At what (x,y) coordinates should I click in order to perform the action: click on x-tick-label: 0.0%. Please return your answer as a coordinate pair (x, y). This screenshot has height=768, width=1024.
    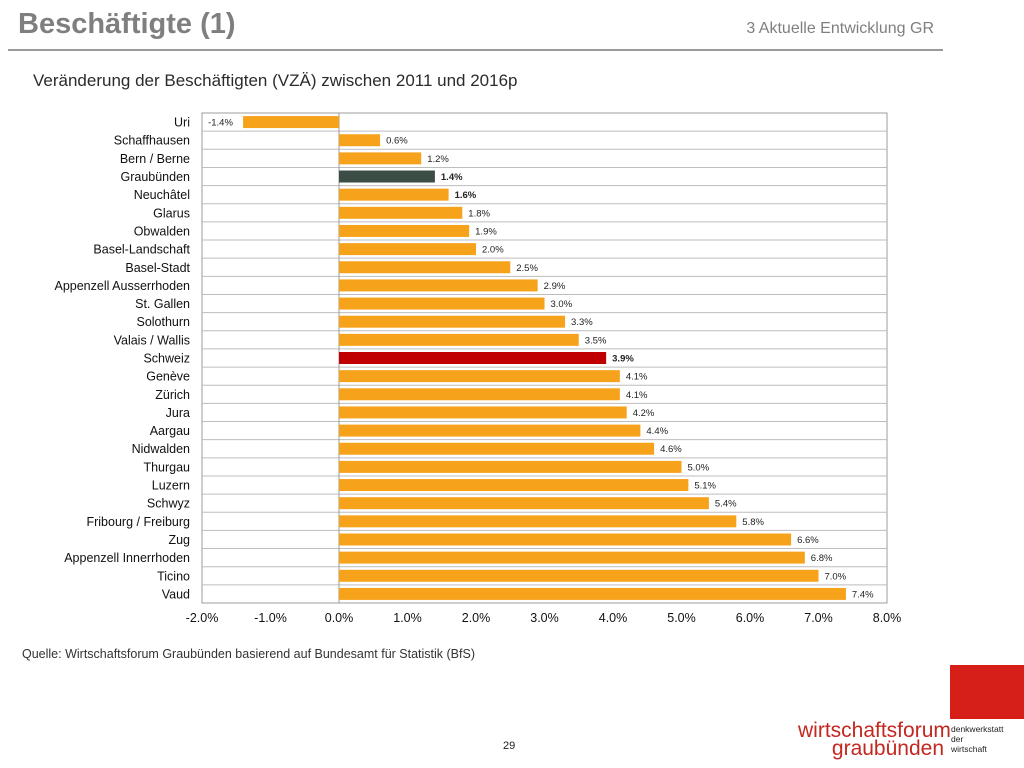
    Looking at the image, I should click on (339, 618).